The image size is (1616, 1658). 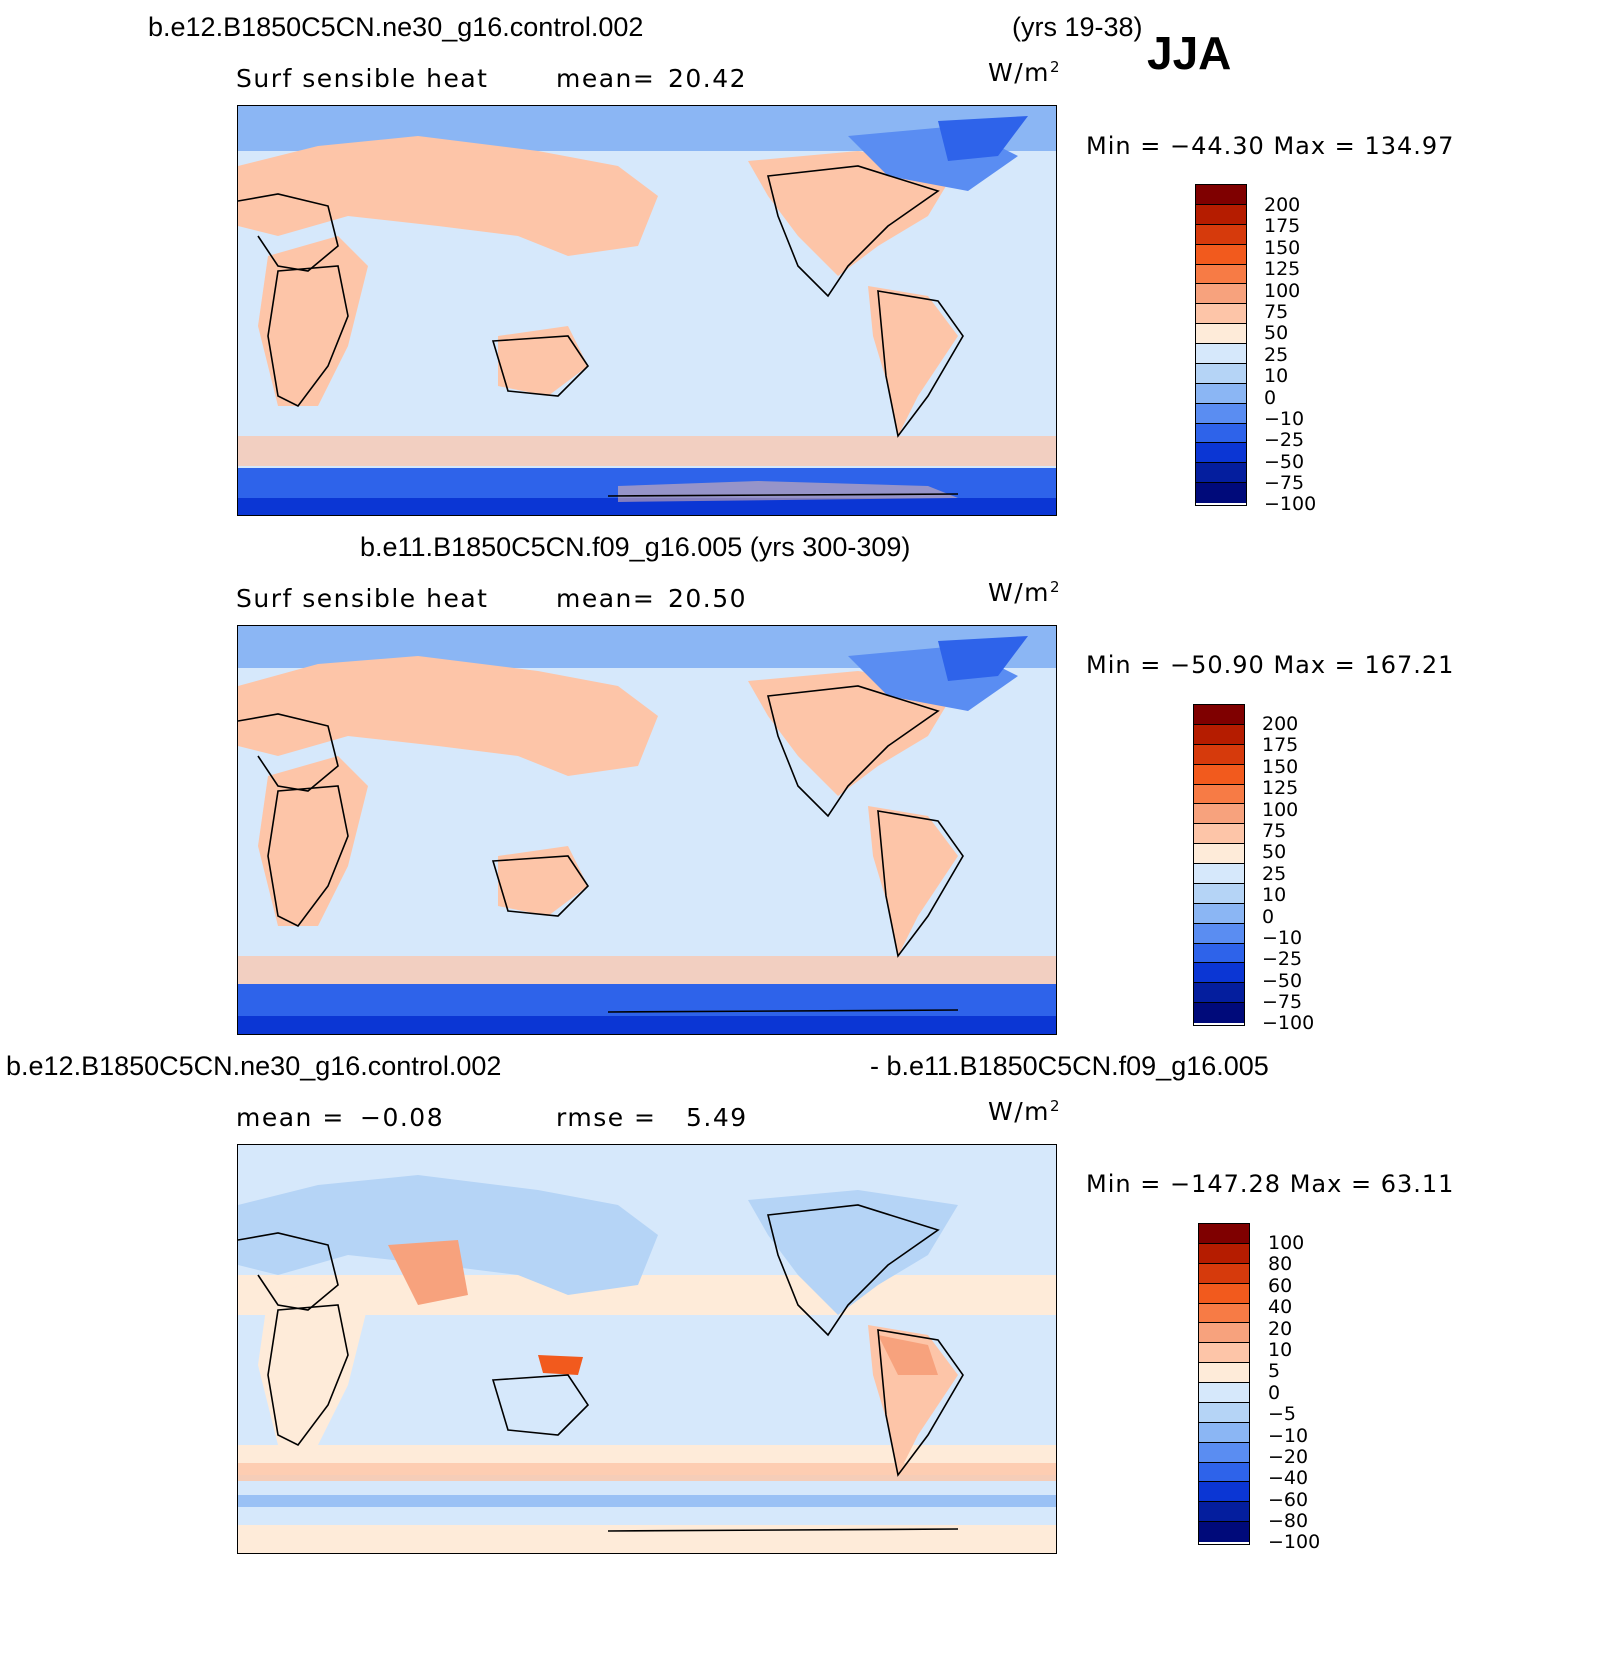 I want to click on panel3-colorbar-labels: 100 80 60 40 20 10 5 0 −5 −10 −20 −40 −60 −80 −100, so click(x=1294, y=1393).